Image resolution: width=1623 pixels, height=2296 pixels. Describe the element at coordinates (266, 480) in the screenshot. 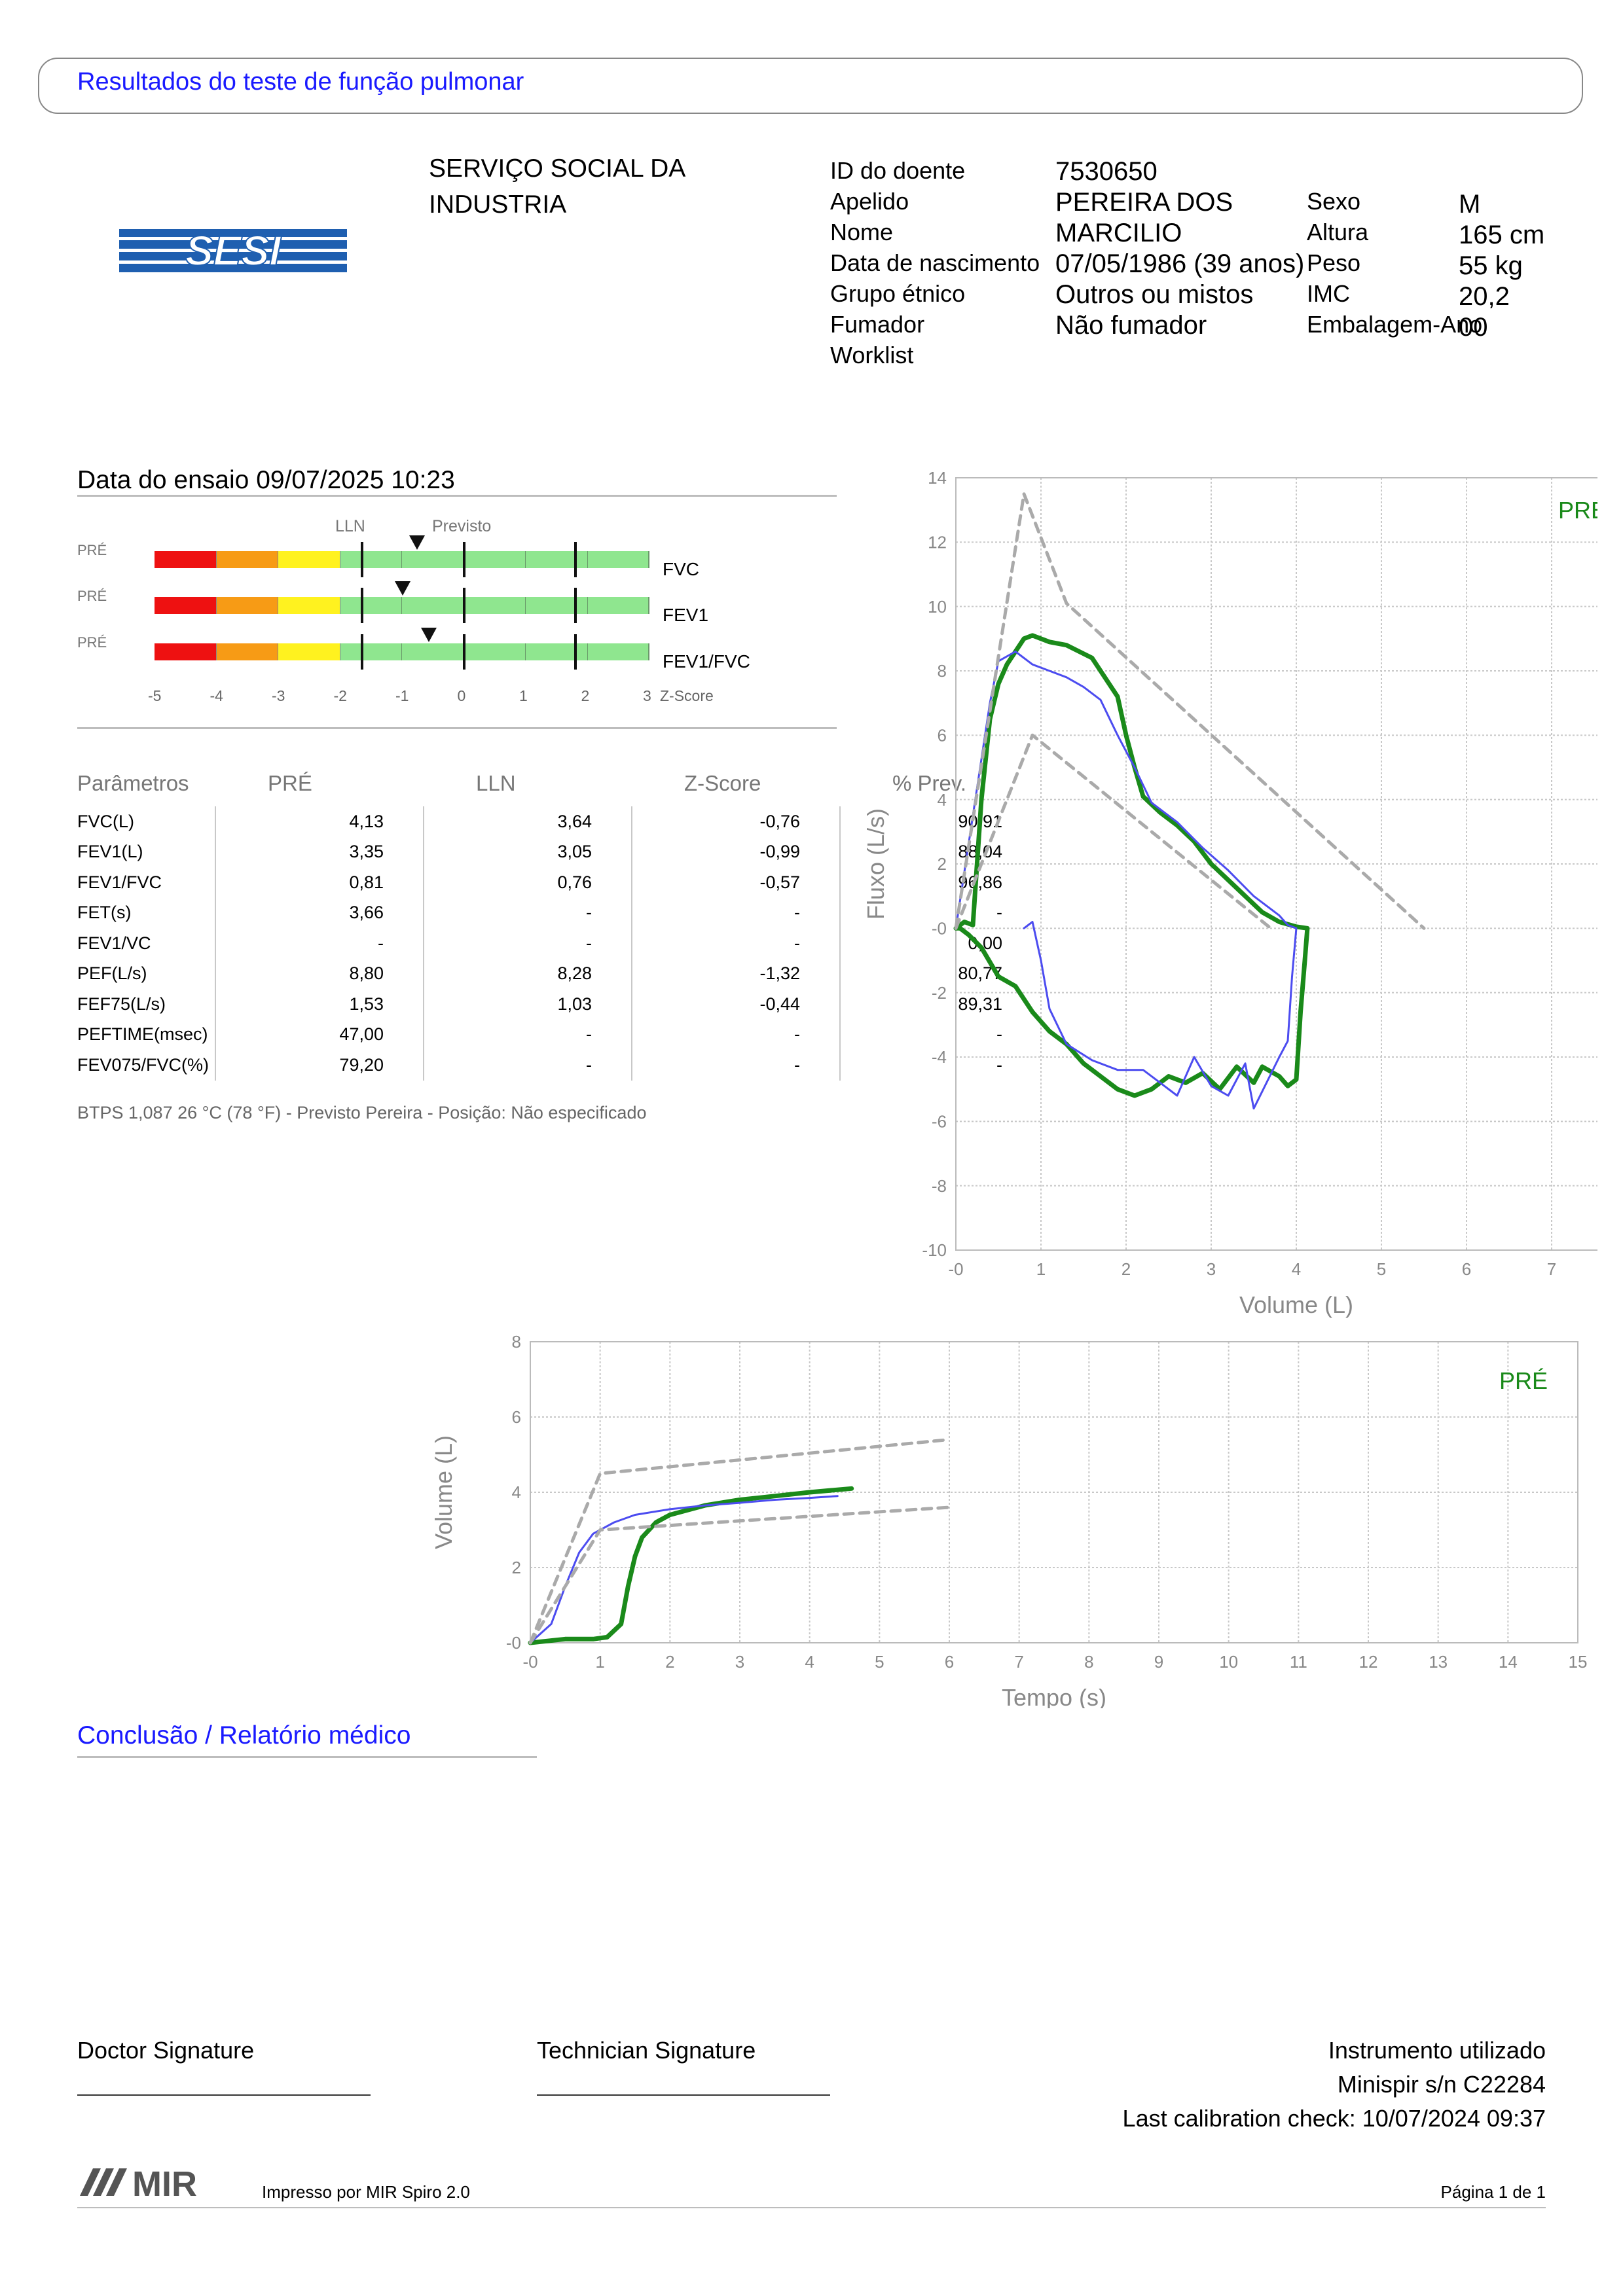

I see `test-date: Data do ensaio 09/07/2025 10:23` at that location.